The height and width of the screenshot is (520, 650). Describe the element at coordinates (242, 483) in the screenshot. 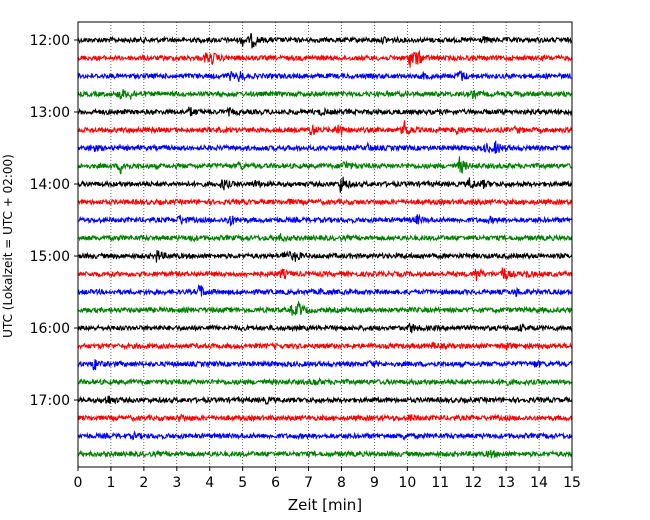

I see `x-tick-label: 5` at that location.